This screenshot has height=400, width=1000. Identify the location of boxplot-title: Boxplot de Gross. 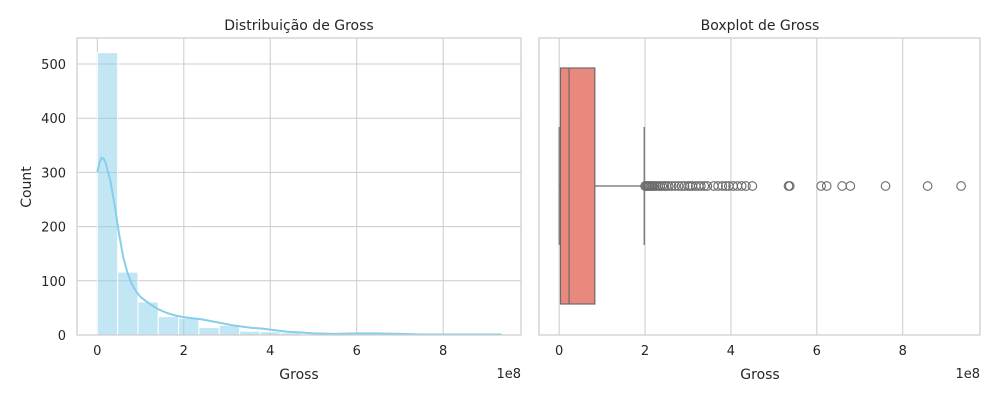
(760, 26).